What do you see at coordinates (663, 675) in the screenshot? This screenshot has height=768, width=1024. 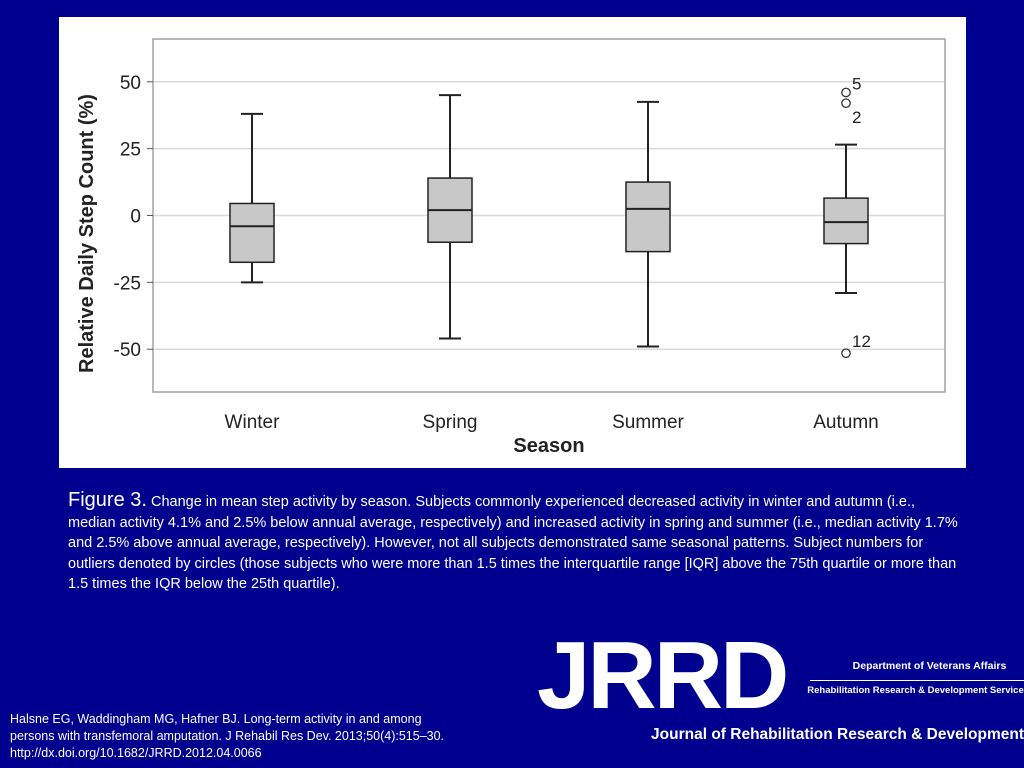 I see `logo-mark: JRRD` at bounding box center [663, 675].